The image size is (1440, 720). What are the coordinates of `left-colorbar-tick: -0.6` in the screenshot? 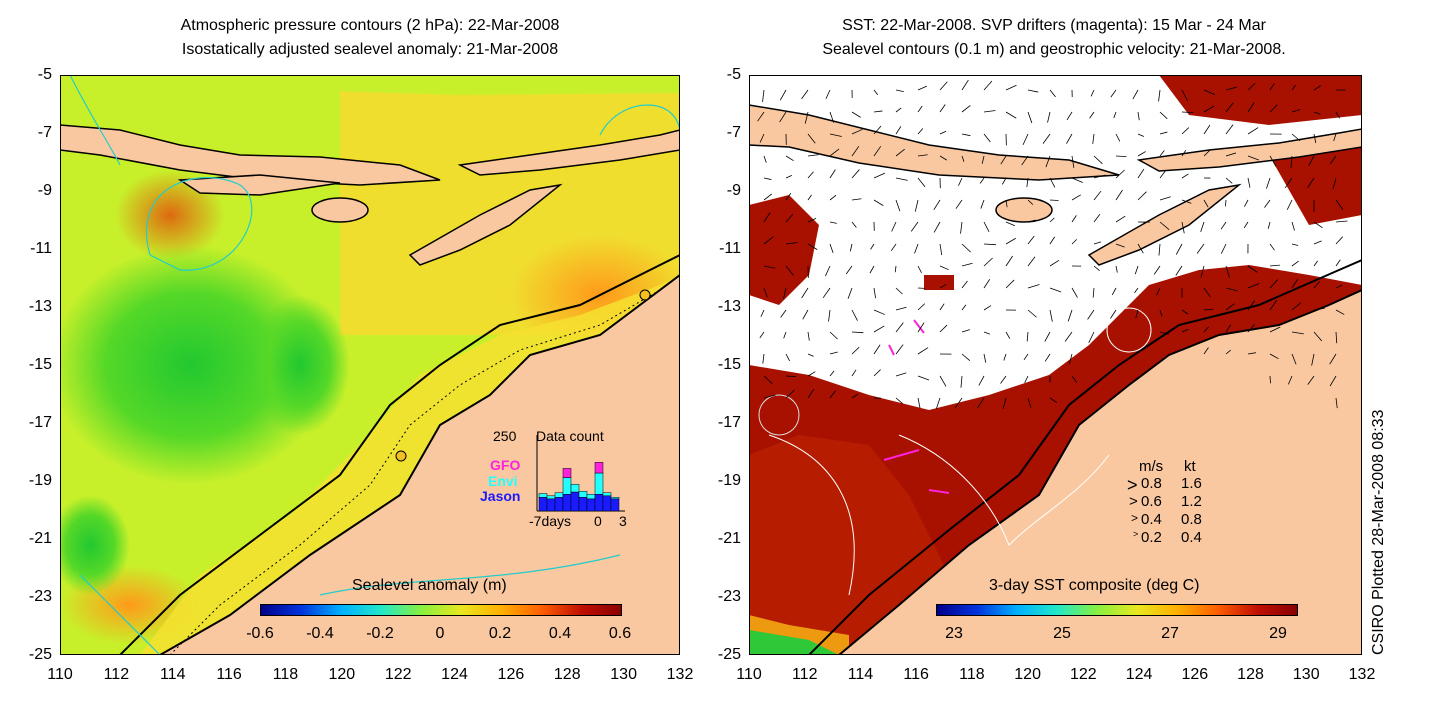 It's located at (260, 633).